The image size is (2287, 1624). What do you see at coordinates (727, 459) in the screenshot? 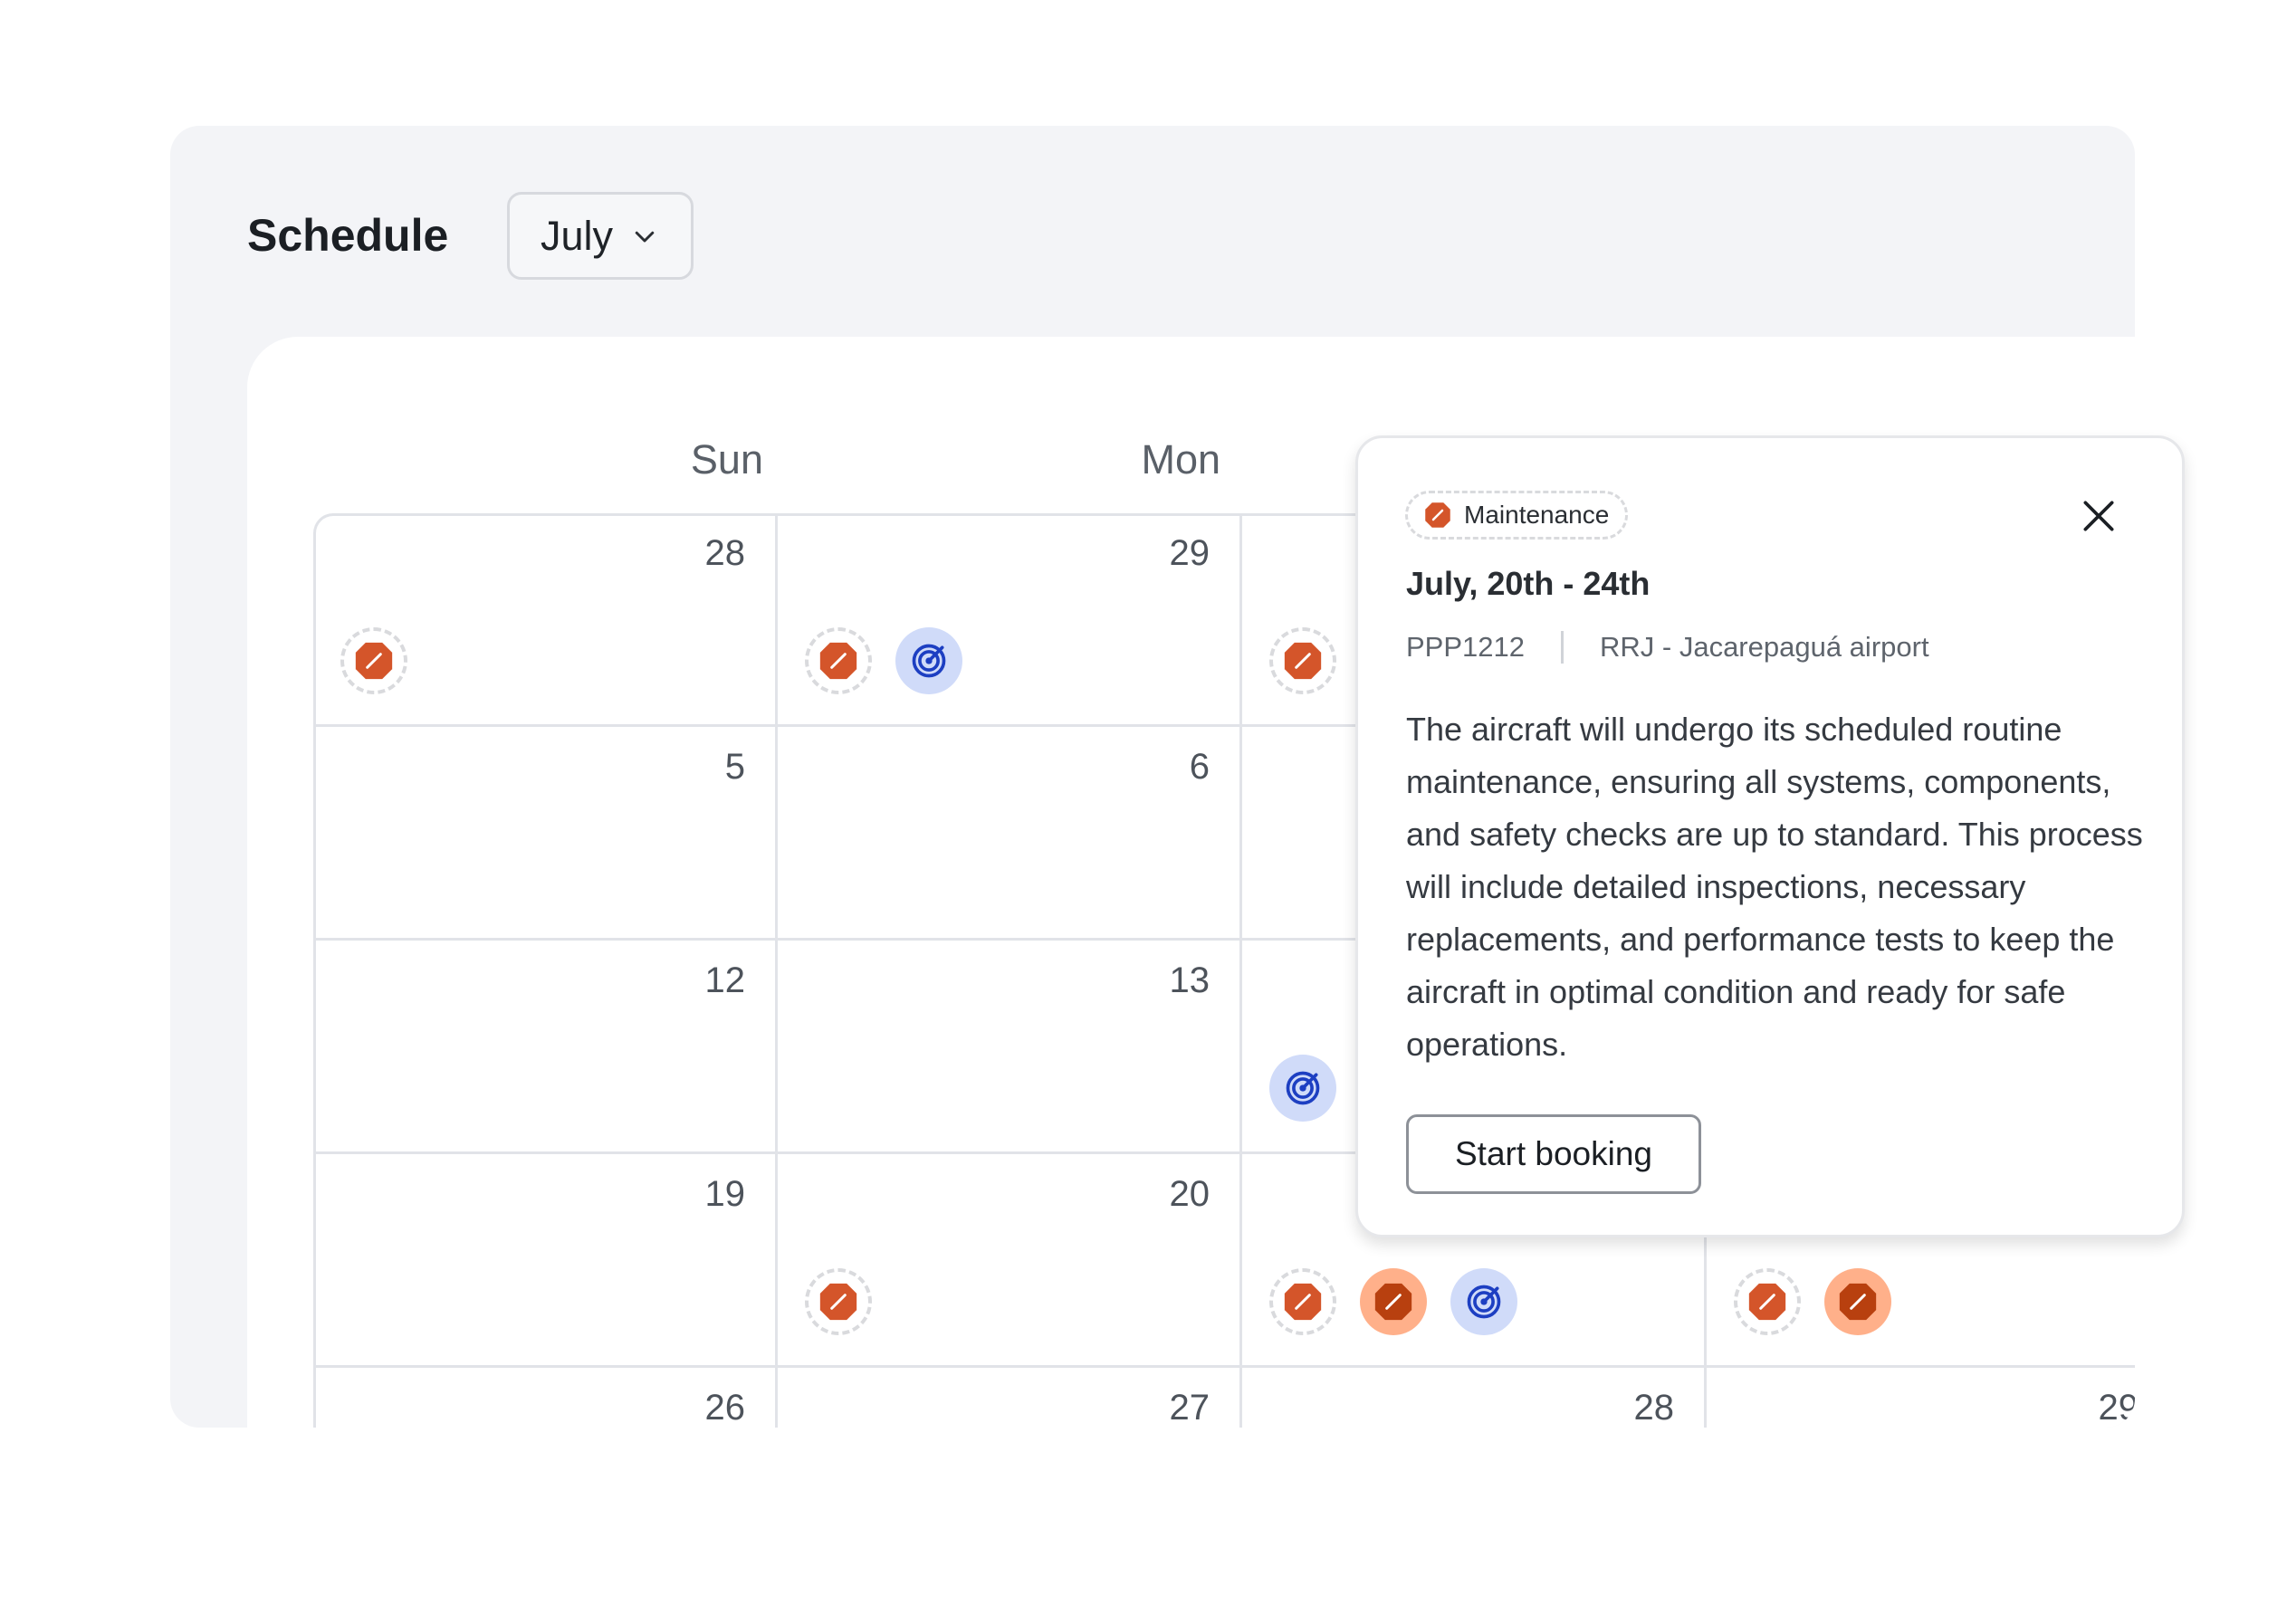
I see `weekday-sun: Sun` at bounding box center [727, 459].